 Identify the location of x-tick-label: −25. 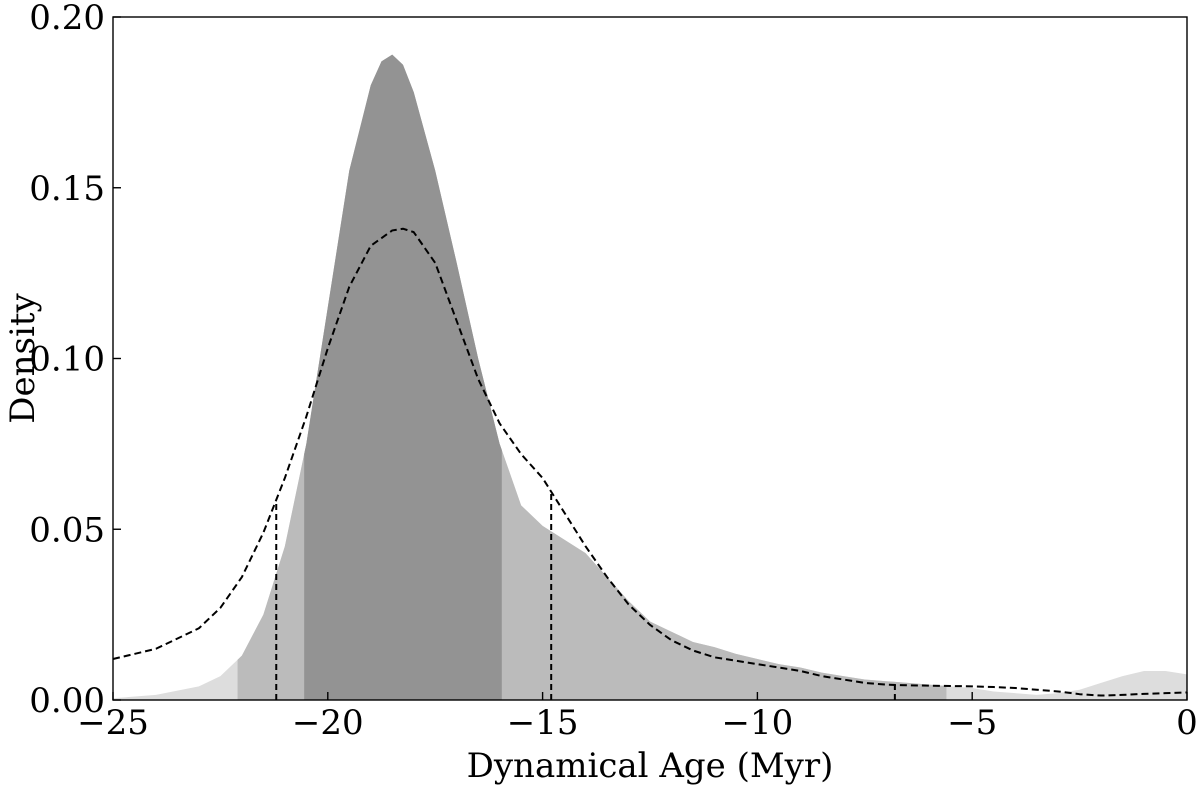
(113, 723).